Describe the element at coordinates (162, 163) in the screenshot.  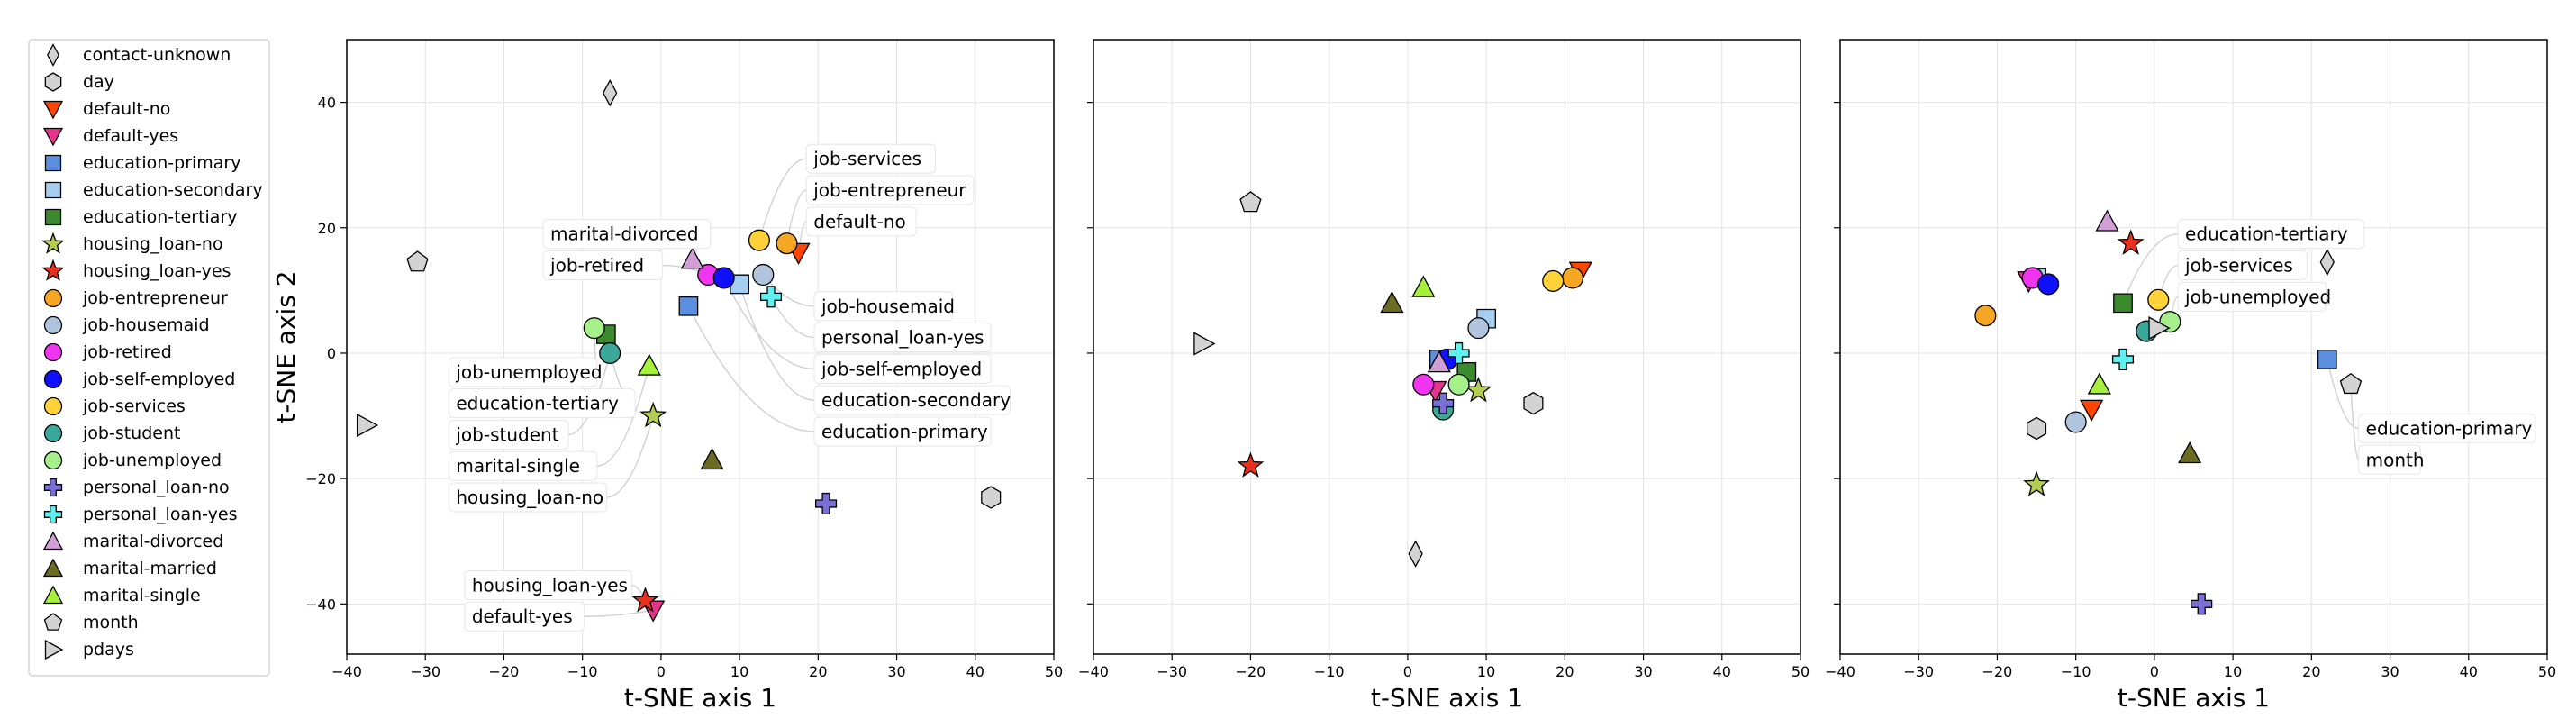
I see `legend-label: education-primary` at that location.